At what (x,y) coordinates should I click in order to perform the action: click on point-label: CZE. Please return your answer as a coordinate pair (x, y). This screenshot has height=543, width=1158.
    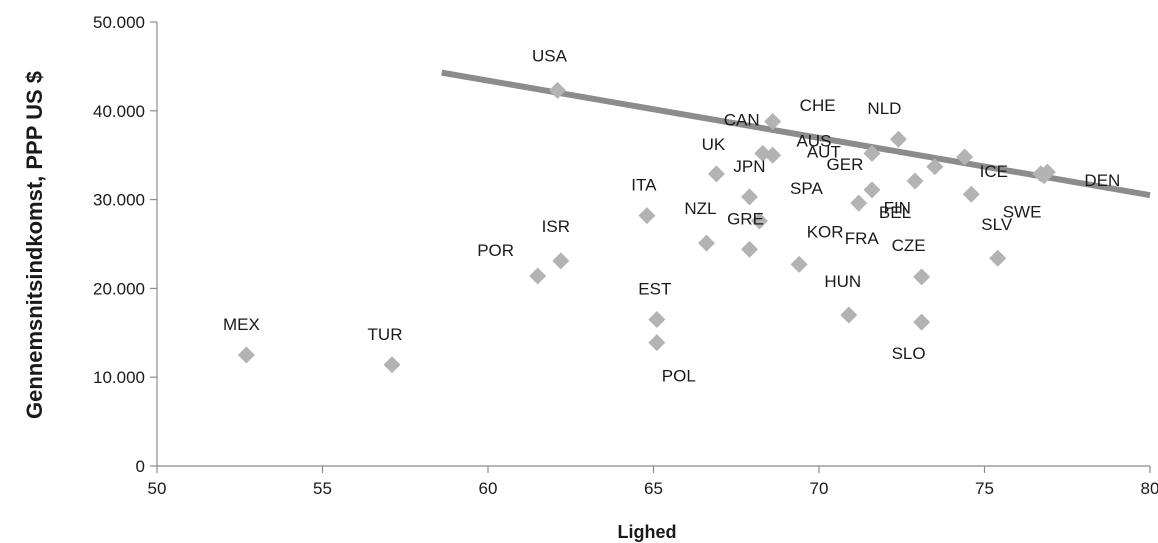
    Looking at the image, I should click on (909, 245).